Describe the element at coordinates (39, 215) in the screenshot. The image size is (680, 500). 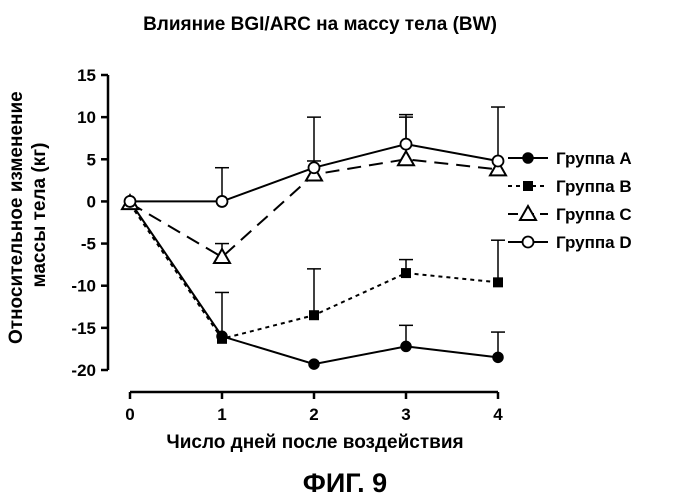
I see `y-axis-label-line-2: массы тела (кг)` at that location.